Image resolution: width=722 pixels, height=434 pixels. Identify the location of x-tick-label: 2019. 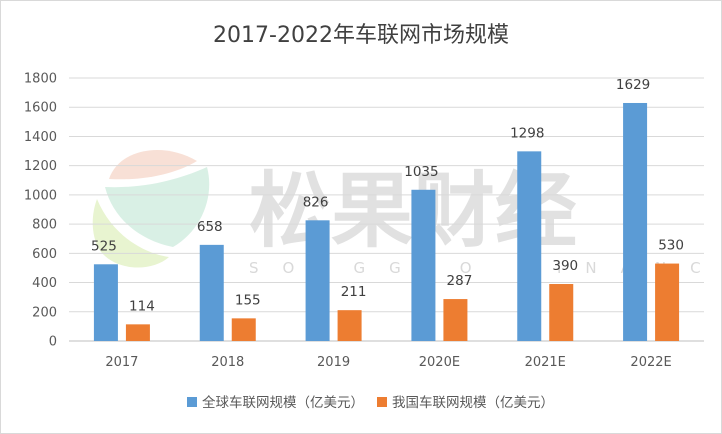
(333, 362).